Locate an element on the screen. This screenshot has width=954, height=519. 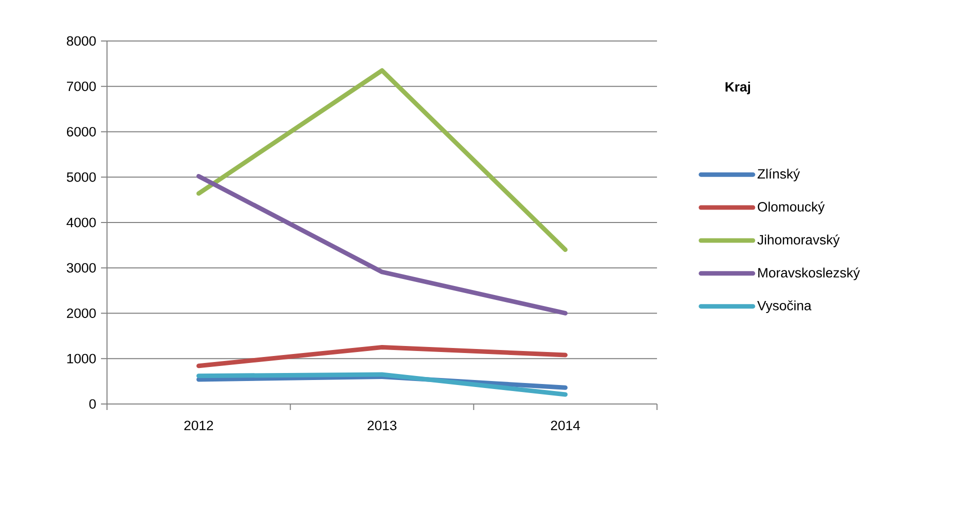
legend-label: Zlínský is located at coordinates (779, 175).